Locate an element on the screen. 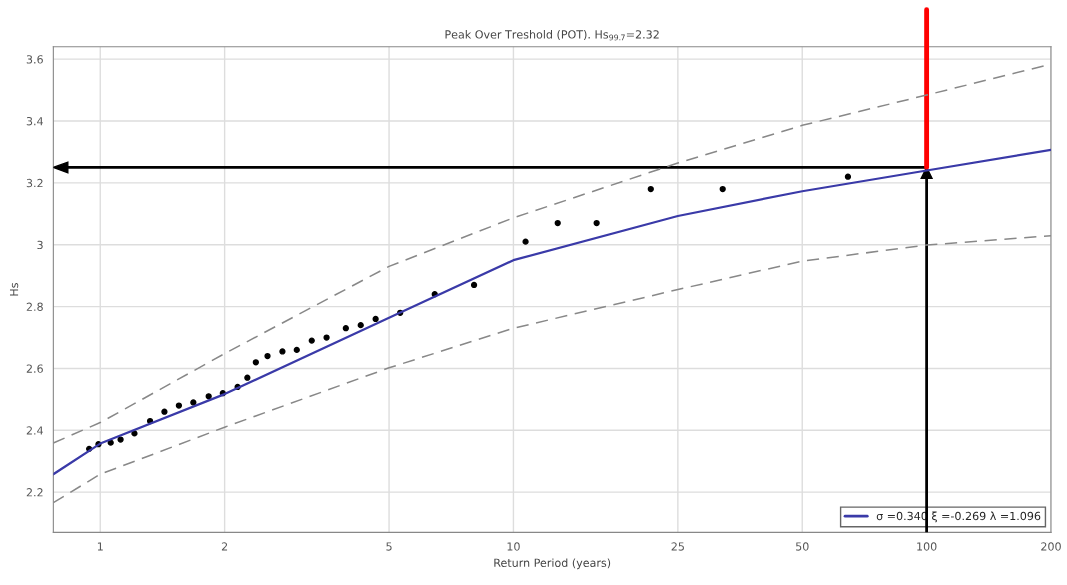 This screenshot has width=1067, height=585. x-tick-label: 25 is located at coordinates (677, 546).